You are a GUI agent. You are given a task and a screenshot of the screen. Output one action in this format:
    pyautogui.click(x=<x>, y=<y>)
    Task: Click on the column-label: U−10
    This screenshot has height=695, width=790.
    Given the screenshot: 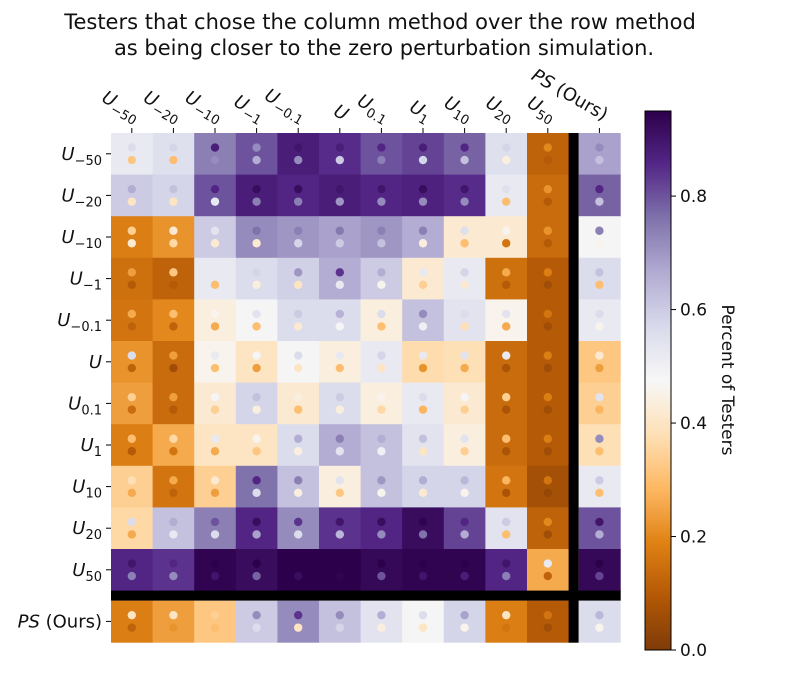 What is the action you would take?
    pyautogui.click(x=203, y=108)
    